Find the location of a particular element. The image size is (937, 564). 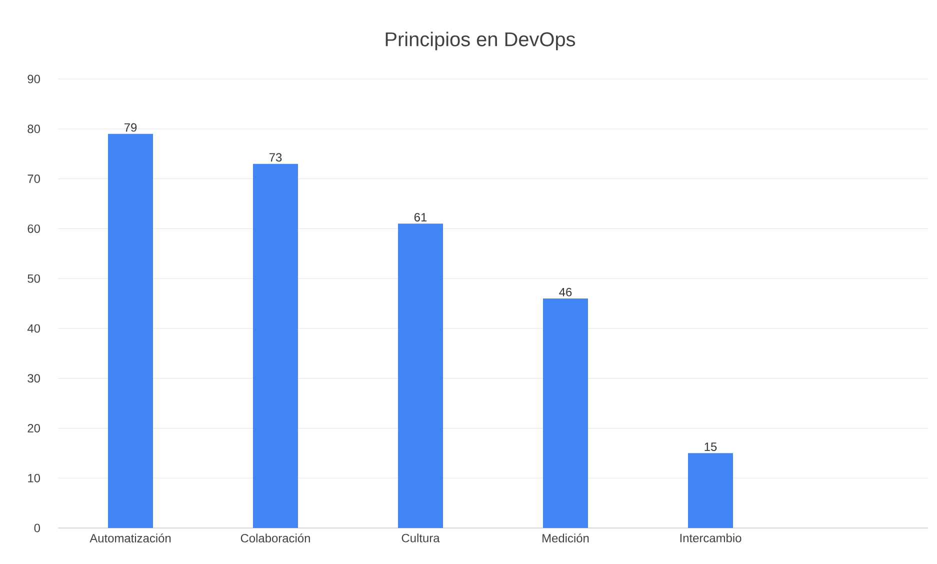

y-tick-label: 20 is located at coordinates (34, 428).